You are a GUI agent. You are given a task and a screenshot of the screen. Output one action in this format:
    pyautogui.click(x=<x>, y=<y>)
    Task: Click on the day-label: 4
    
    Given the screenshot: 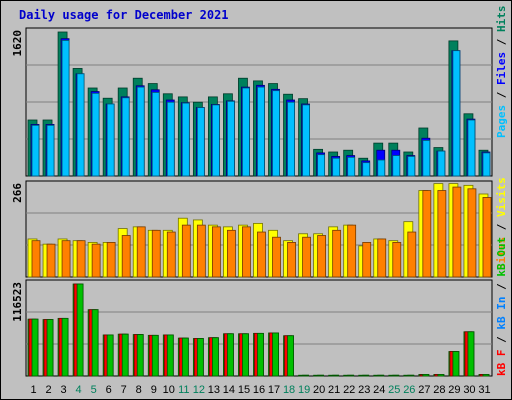 What is the action you would take?
    pyautogui.click(x=79, y=390)
    